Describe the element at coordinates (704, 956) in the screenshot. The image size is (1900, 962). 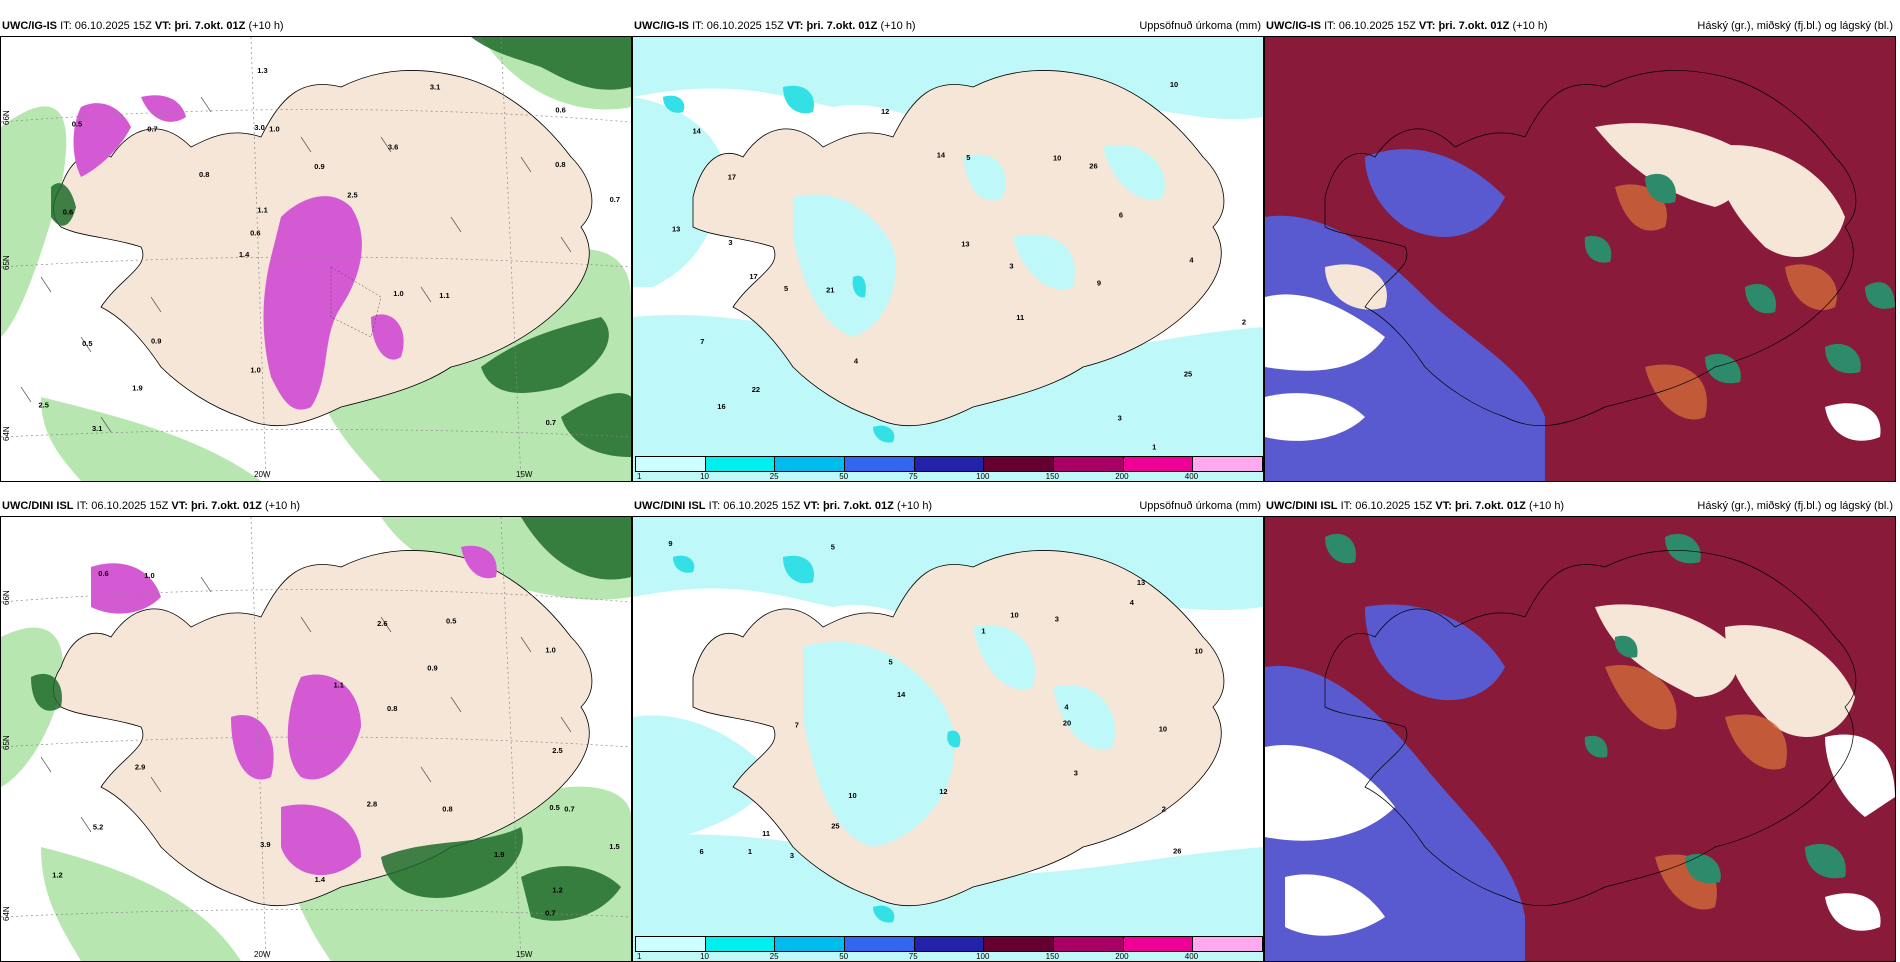
I see `legend-label: 10` at that location.